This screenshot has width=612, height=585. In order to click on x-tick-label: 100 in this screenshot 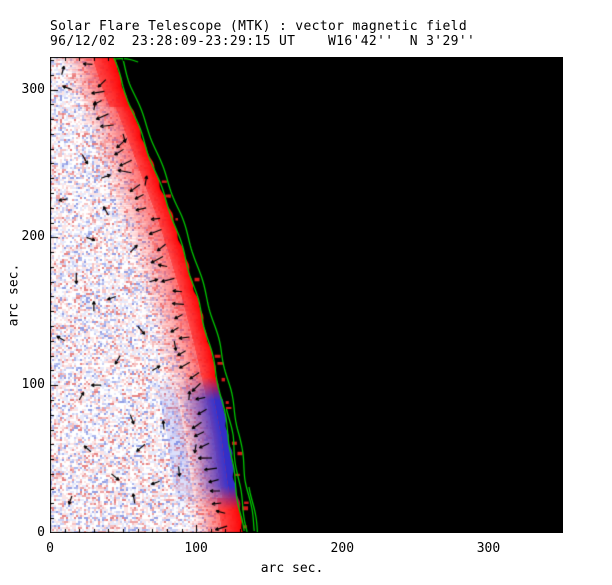, I will do `click(196, 548)`.